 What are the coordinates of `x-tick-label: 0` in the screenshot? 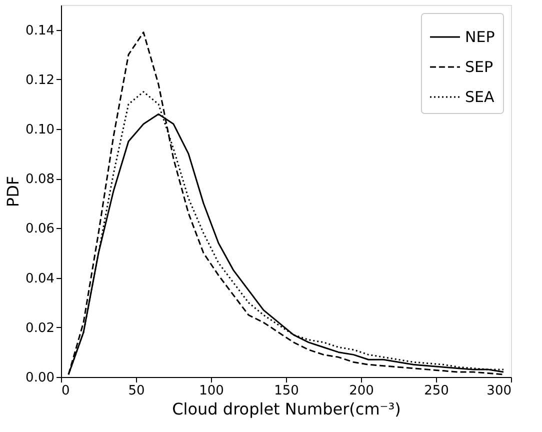 It's located at (66, 391).